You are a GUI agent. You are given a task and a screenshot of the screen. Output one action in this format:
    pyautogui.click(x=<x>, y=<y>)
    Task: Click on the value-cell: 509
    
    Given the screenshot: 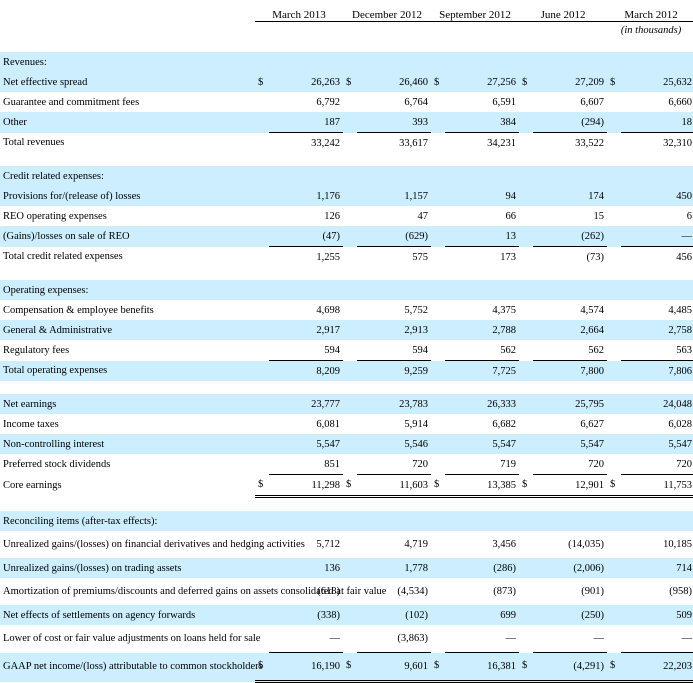 What is the action you would take?
    pyautogui.click(x=657, y=615)
    